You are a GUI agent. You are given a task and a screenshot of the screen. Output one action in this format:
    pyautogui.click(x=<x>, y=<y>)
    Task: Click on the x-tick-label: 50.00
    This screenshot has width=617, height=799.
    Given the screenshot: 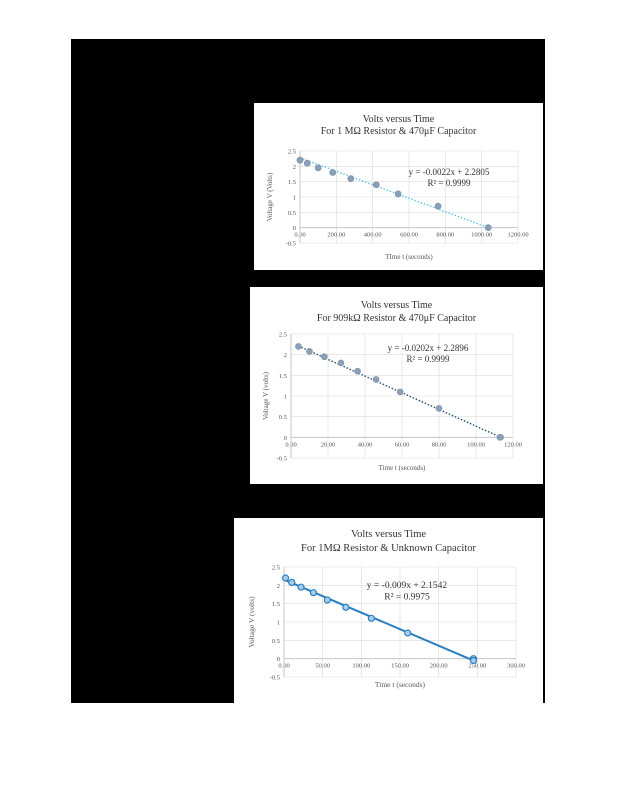 What is the action you would take?
    pyautogui.click(x=322, y=666)
    